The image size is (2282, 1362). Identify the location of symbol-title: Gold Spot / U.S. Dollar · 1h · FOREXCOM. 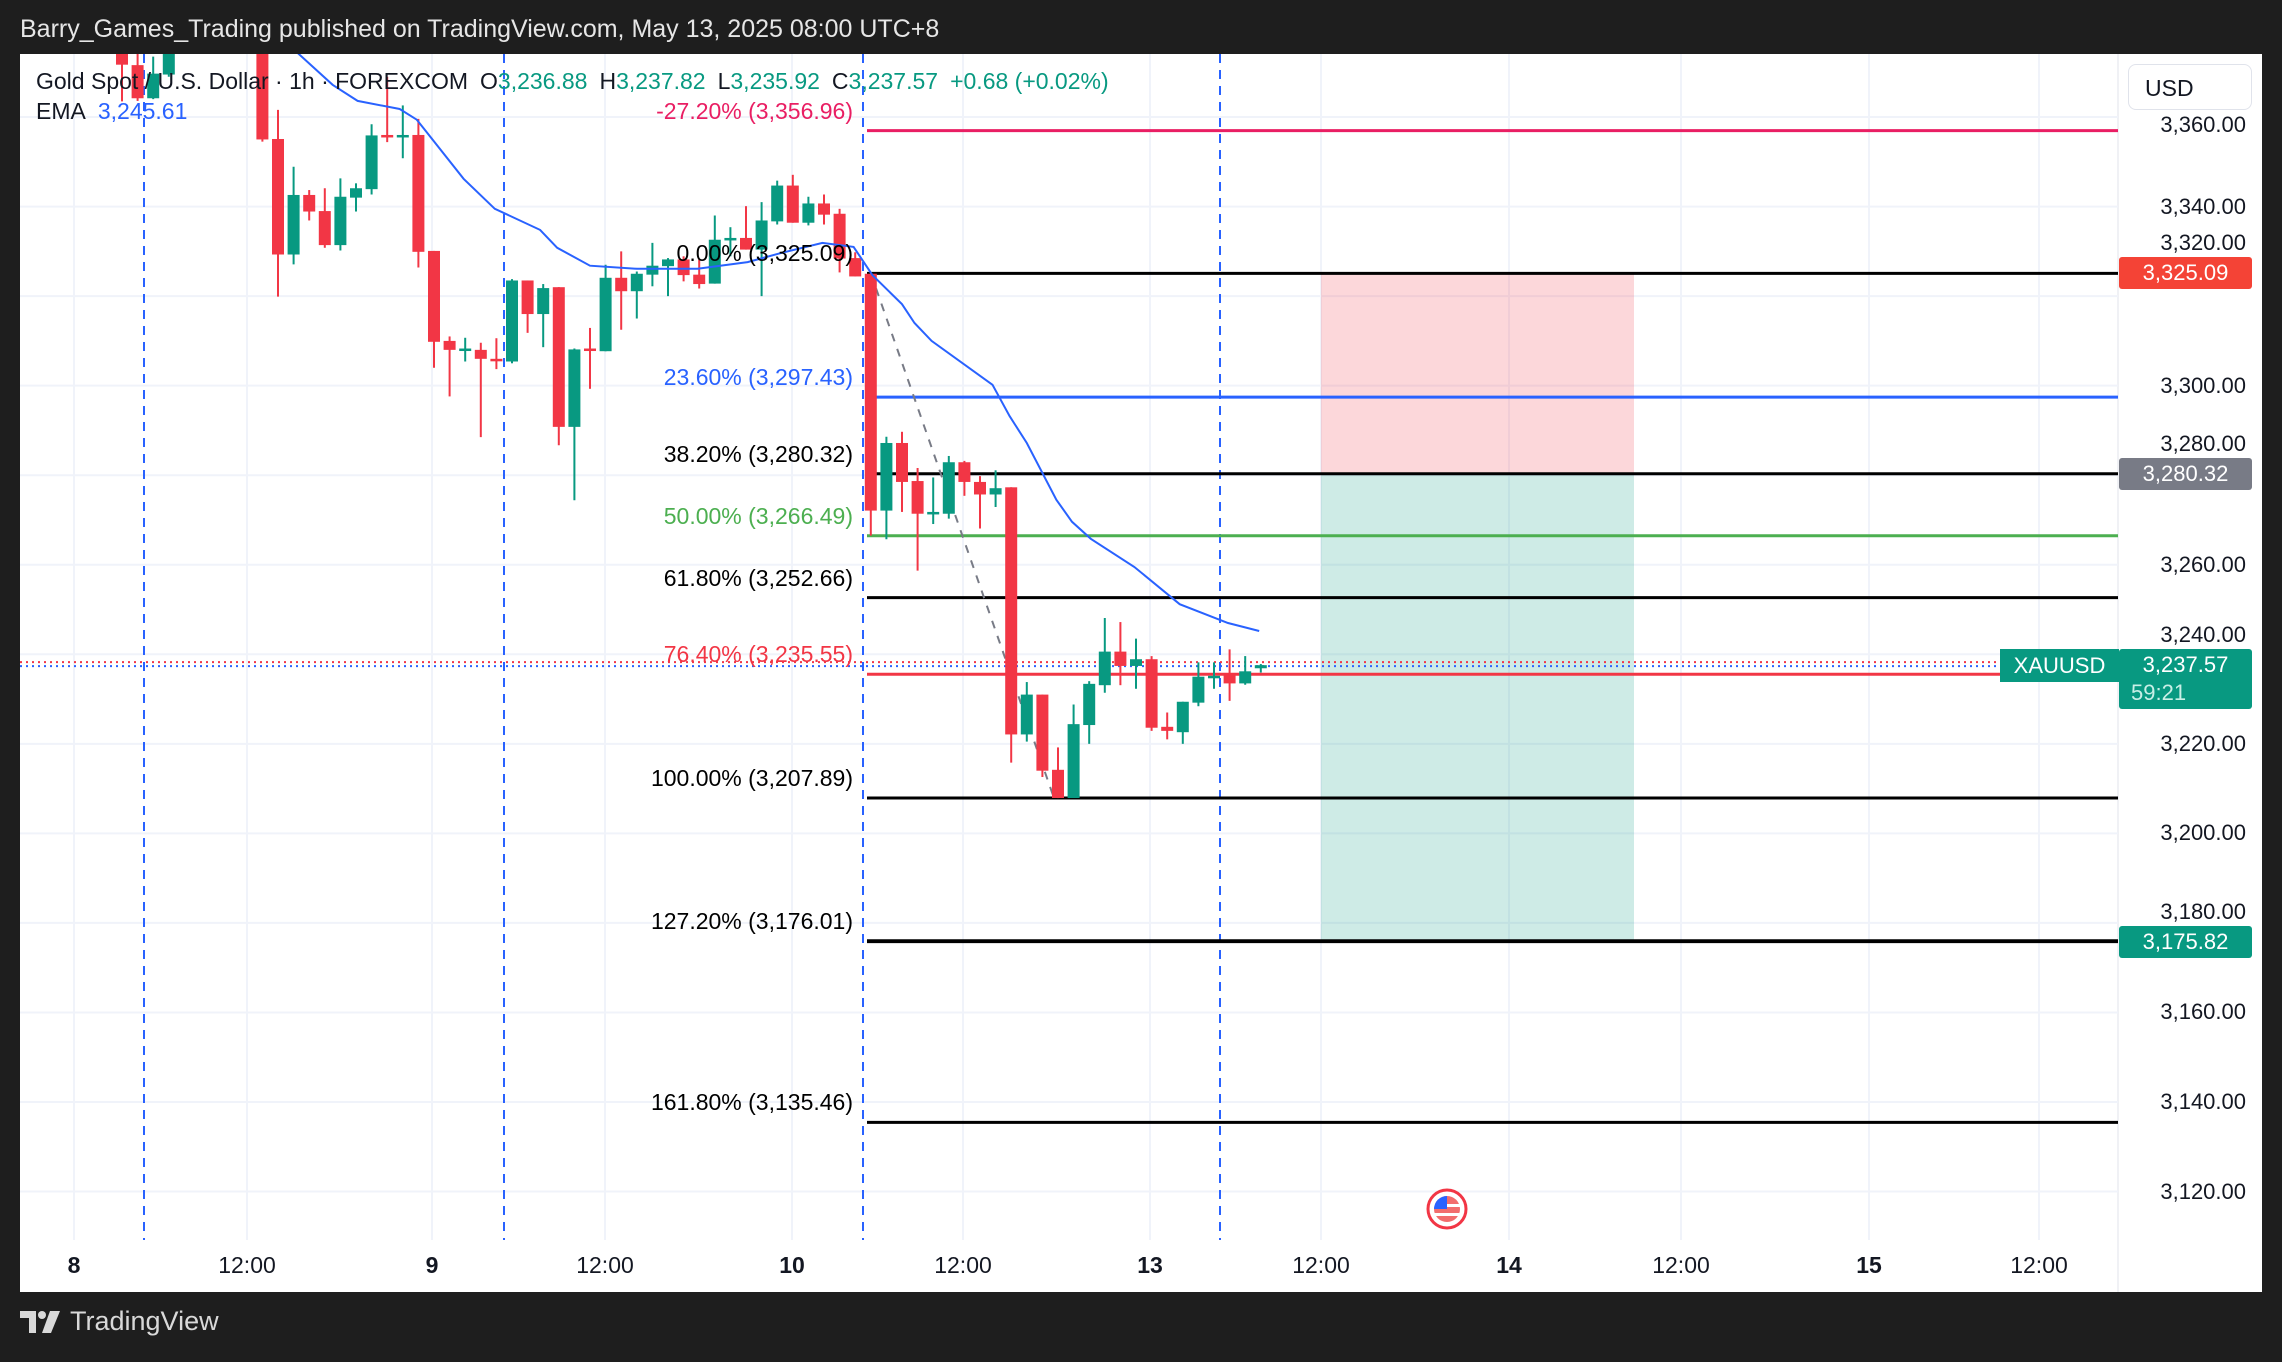
(252, 81).